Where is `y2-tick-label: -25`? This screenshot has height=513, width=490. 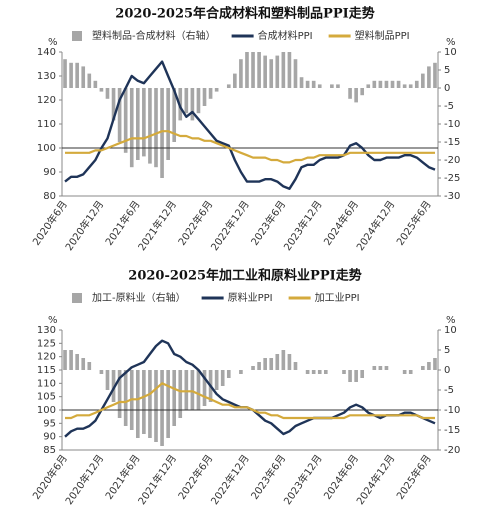 y2-tick-label: -25 is located at coordinates (452, 178).